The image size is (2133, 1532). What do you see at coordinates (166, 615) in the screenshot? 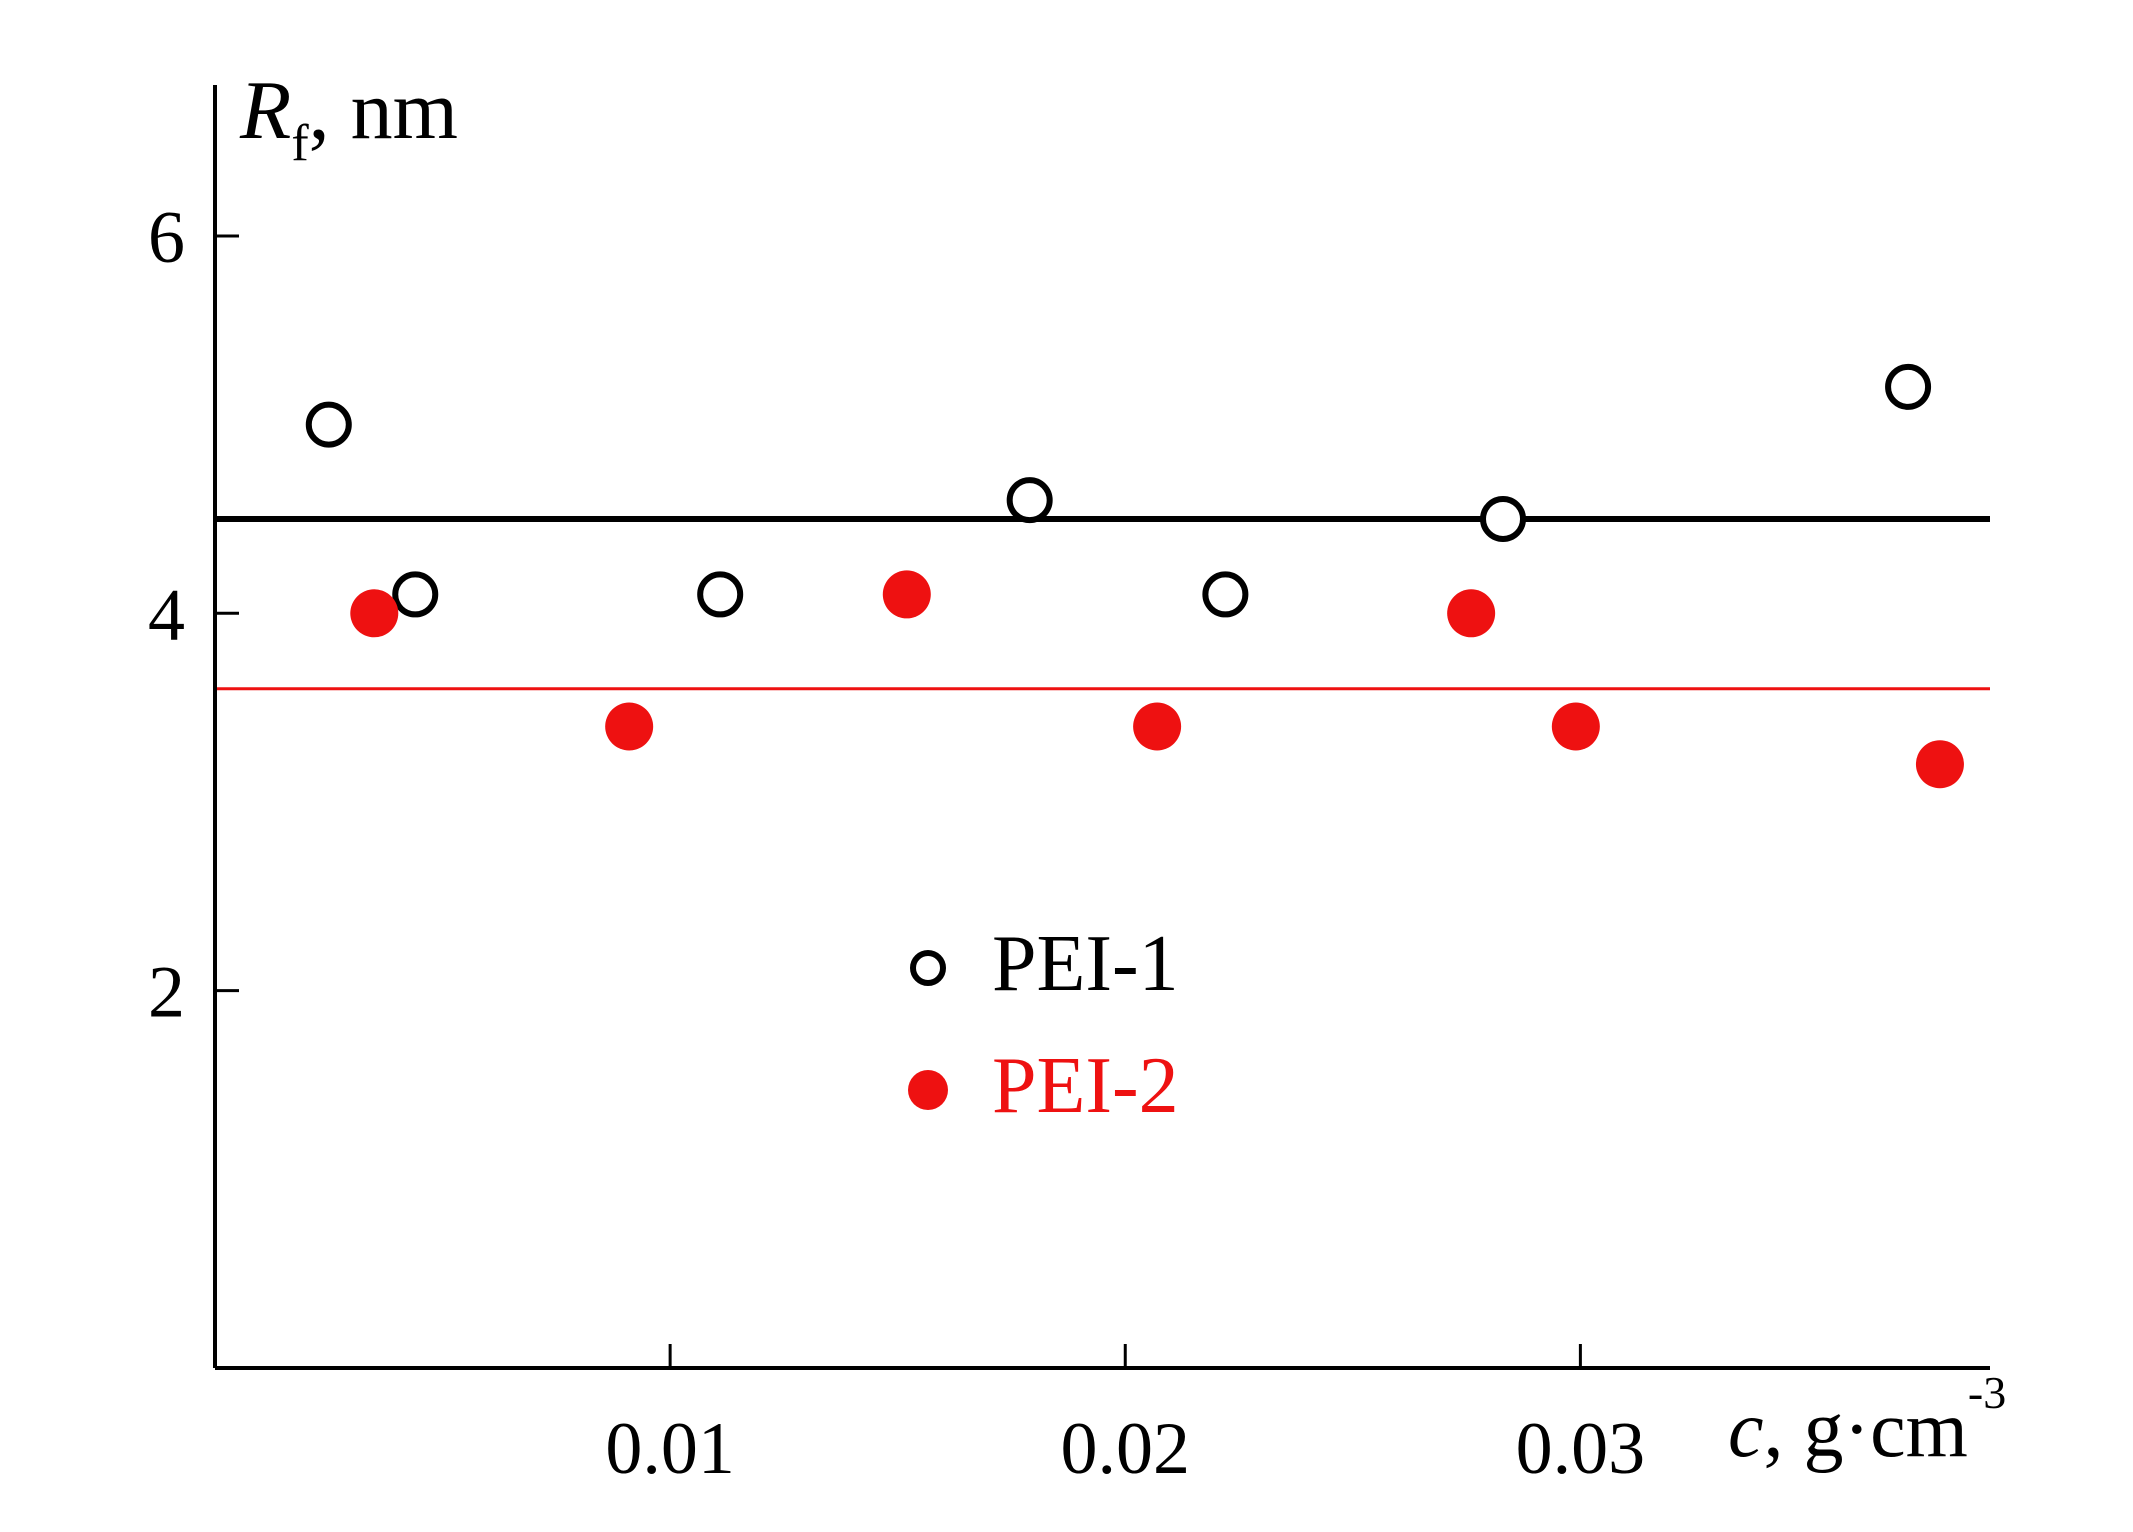
I see `y-tick-label: 4` at bounding box center [166, 615].